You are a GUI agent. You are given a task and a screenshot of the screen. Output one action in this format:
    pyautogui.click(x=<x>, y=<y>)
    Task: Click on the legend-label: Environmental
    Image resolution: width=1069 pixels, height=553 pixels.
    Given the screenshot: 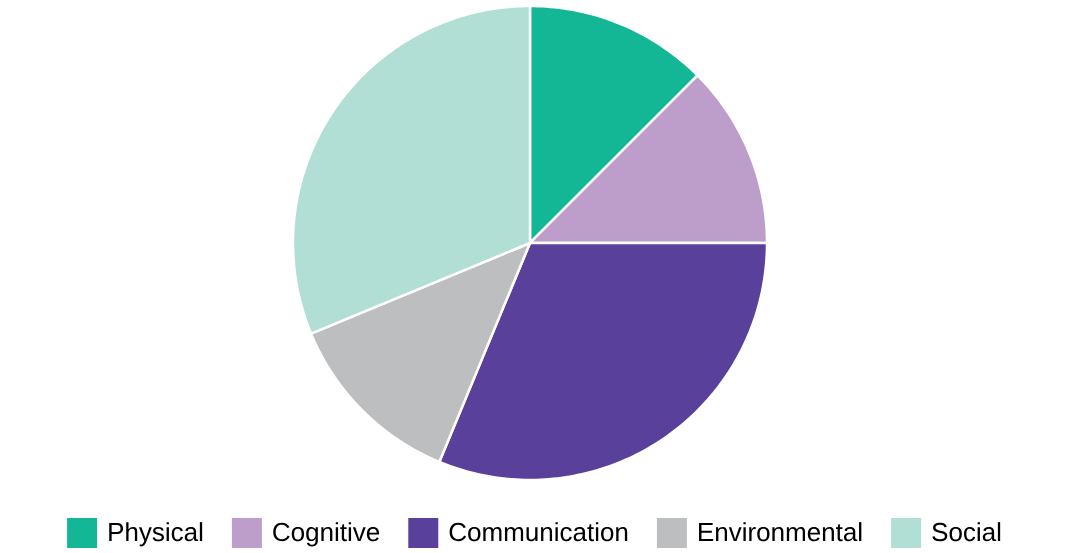 What is the action you would take?
    pyautogui.click(x=780, y=532)
    